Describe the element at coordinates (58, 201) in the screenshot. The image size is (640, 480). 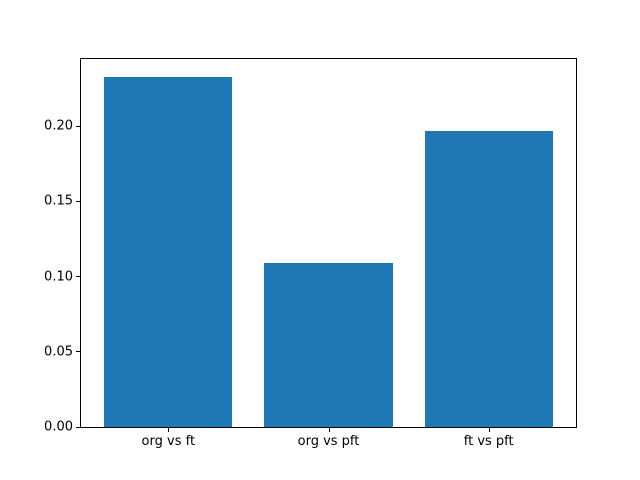
I see `y-tick-label: 0.15` at that location.